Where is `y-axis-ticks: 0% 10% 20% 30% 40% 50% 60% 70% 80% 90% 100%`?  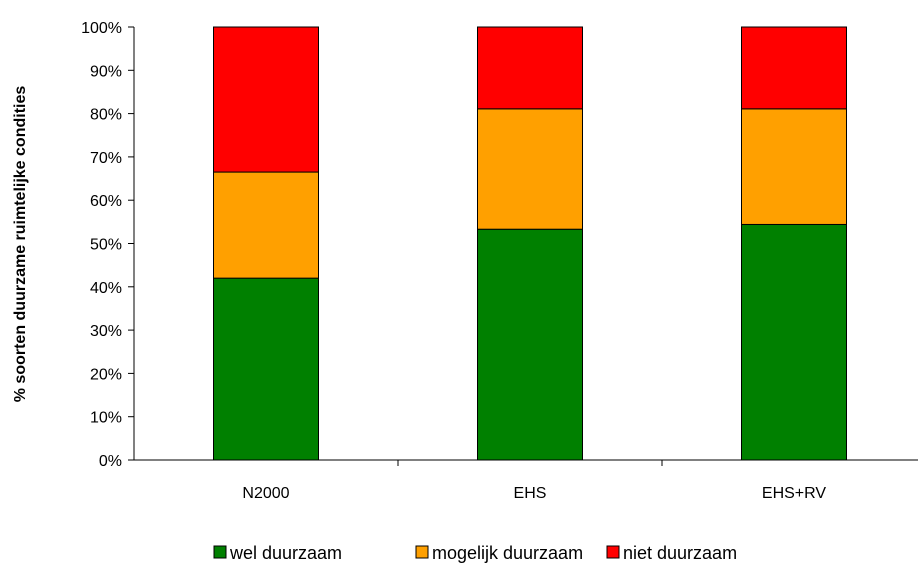 y-axis-ticks: 0% 10% 20% 30% 40% 50% 60% 70% 80% 90% 100% is located at coordinates (107, 245).